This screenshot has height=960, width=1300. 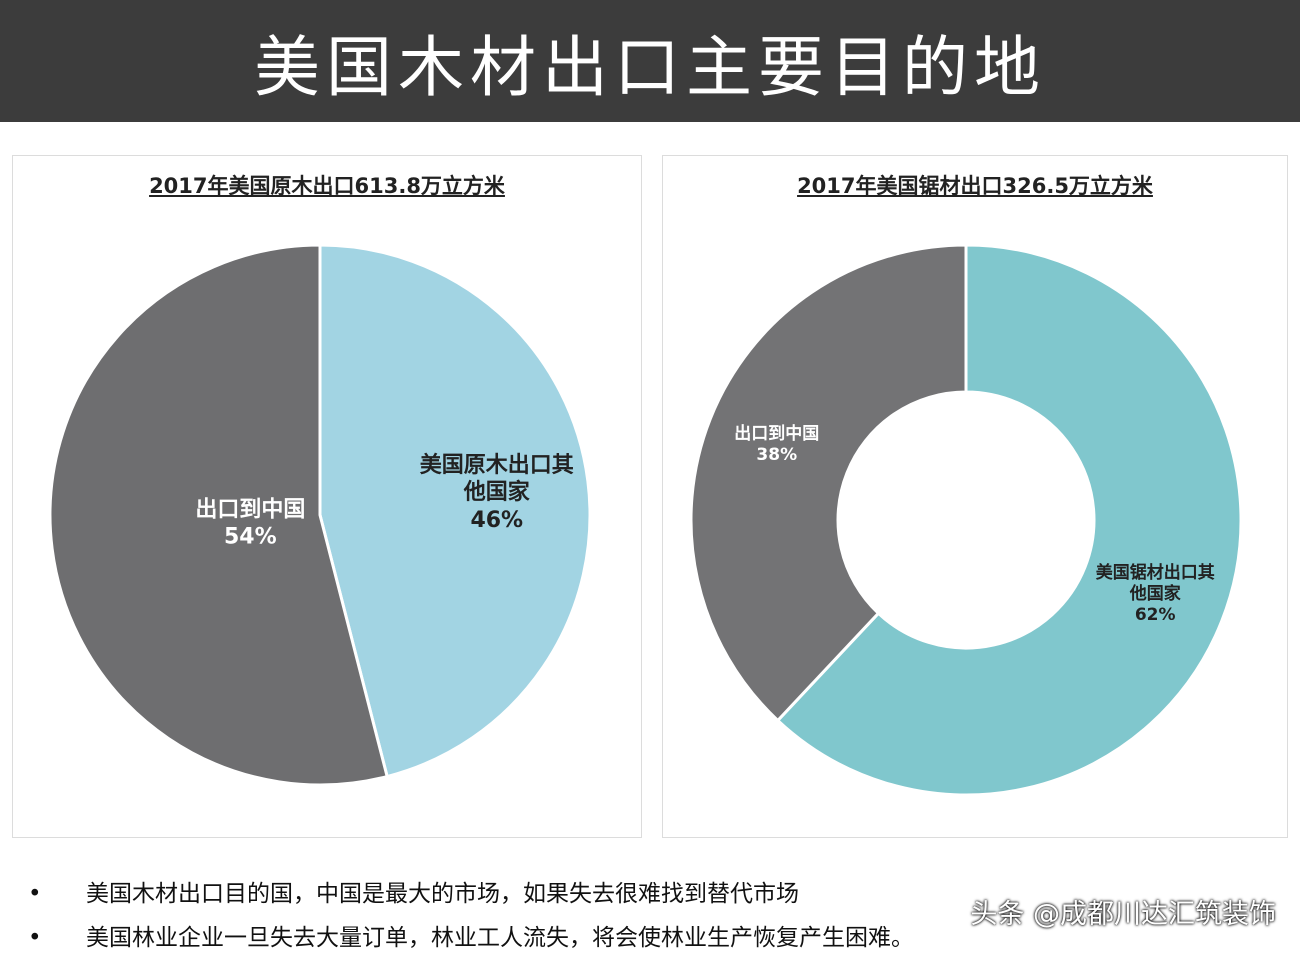 I want to click on slice-label: 出口到中国 54%, so click(x=250, y=523).